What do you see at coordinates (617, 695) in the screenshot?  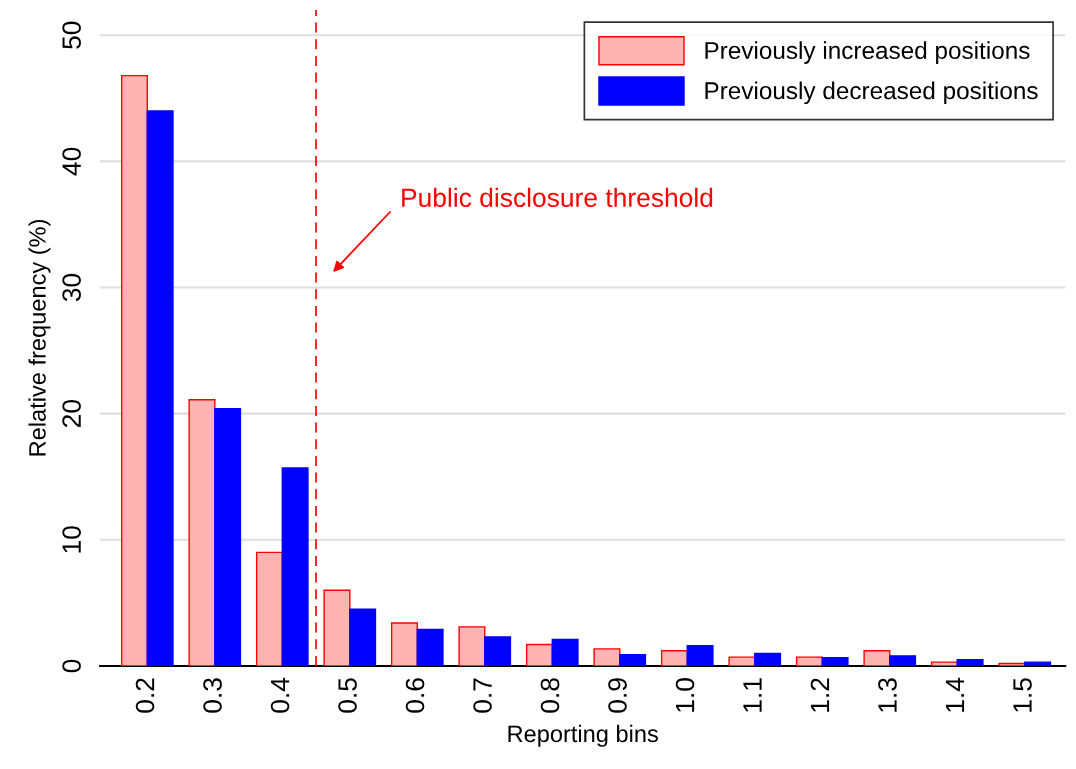 I see `x-tick-label: 0.9` at bounding box center [617, 695].